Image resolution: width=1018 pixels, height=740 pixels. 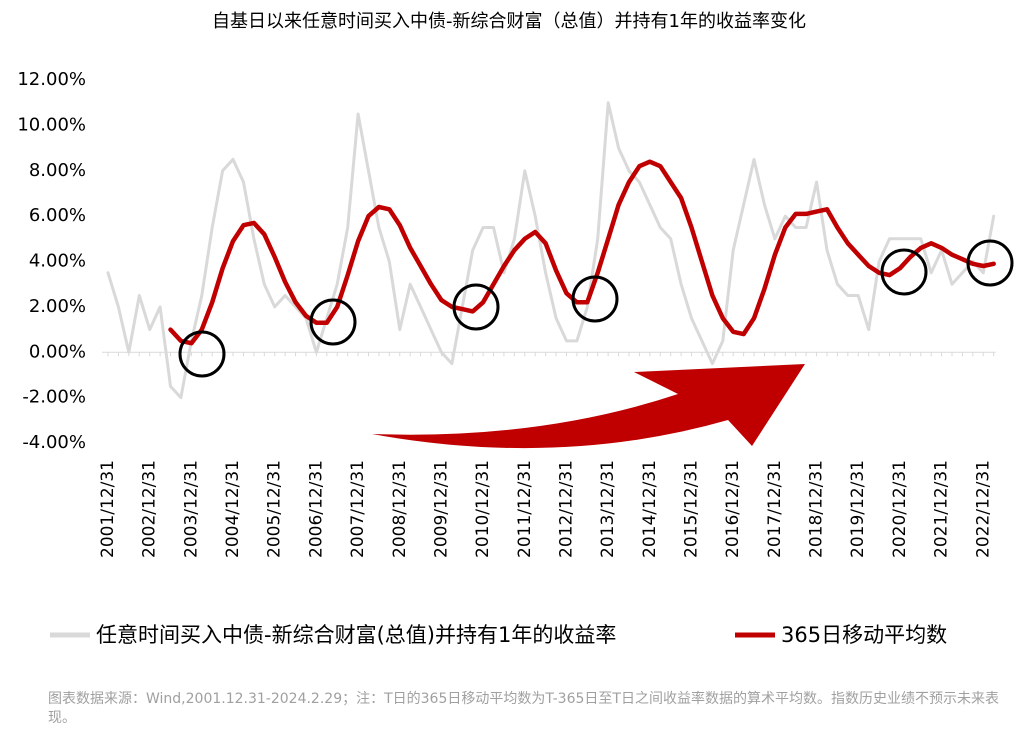 What do you see at coordinates (858, 509) in the screenshot?
I see `x-tick-label: 2019/12/31` at bounding box center [858, 509].